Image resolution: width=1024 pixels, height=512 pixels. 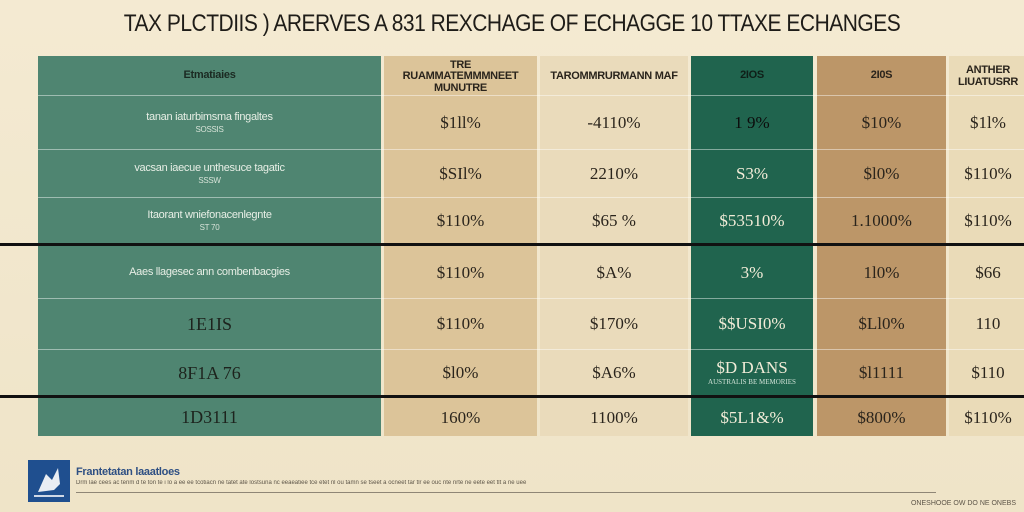 What do you see at coordinates (209, 214) in the screenshot?
I see `row-label-main: Itaorant wniefonacenlegnte` at bounding box center [209, 214].